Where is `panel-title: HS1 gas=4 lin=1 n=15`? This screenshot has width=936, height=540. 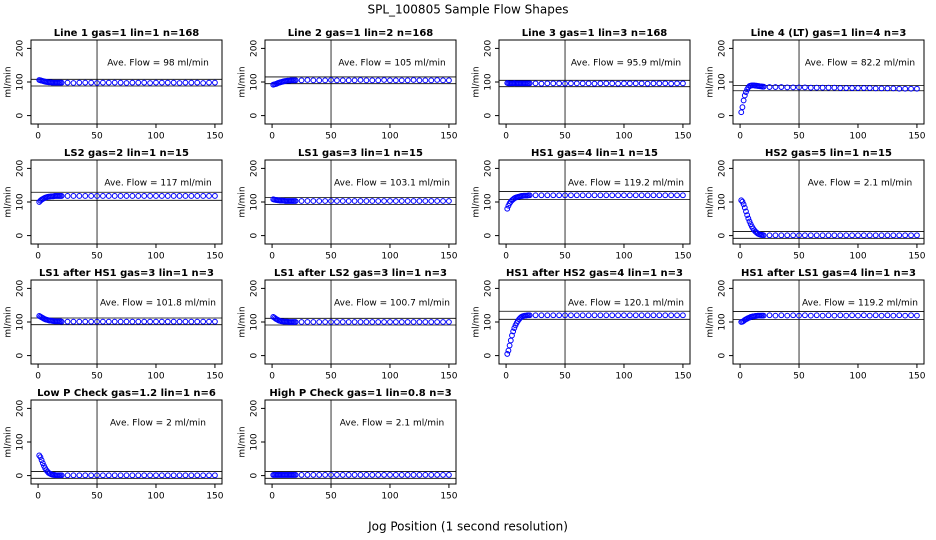 panel-title: HS1 gas=4 lin=1 n=15 is located at coordinates (594, 153).